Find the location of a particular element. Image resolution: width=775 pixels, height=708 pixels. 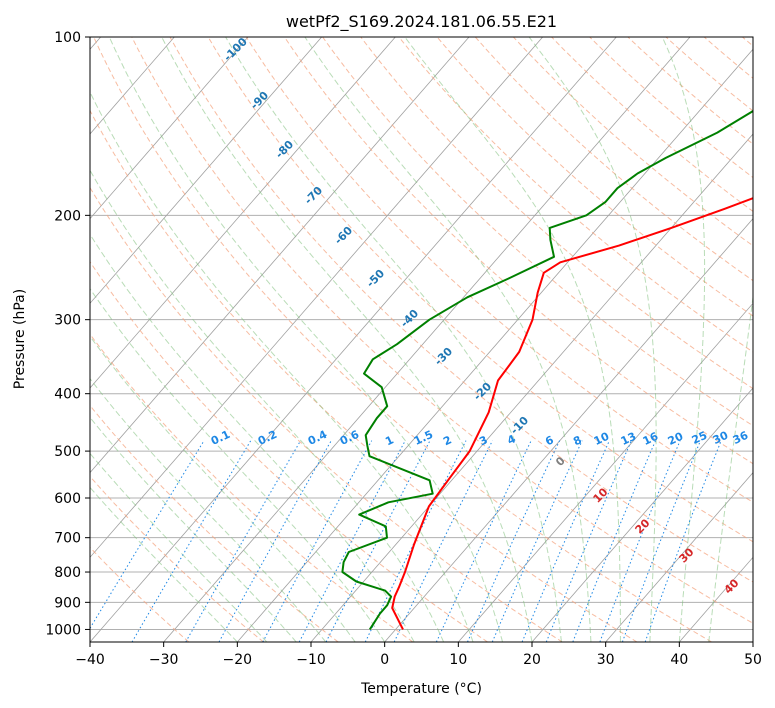

y-tick-label: 100 is located at coordinates (67, 38).